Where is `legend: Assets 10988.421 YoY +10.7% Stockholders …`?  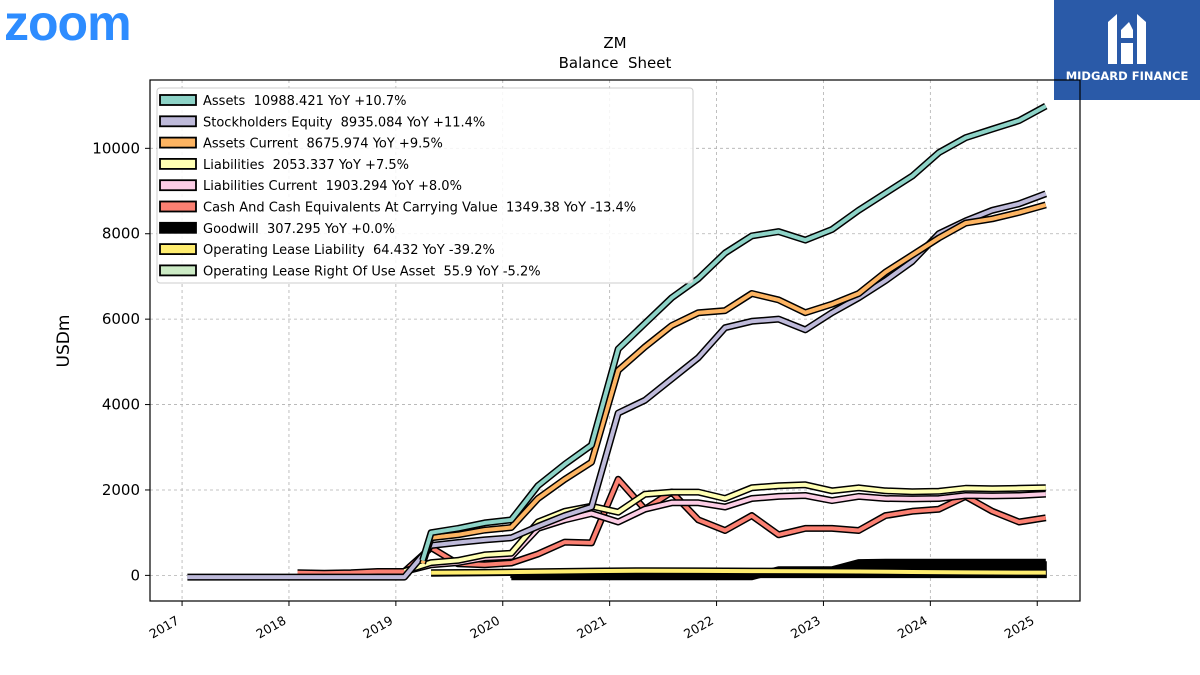
legend: Assets 10988.421 YoY +10.7% Stockholders … is located at coordinates (425, 185).